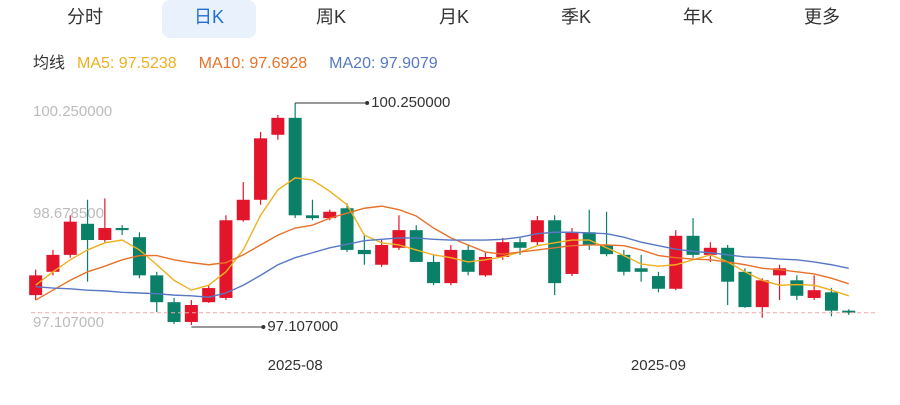 Image resolution: width=900 pixels, height=405 pixels. What do you see at coordinates (442, 264) in the screenshot?
I see `ma-line` at bounding box center [442, 264].